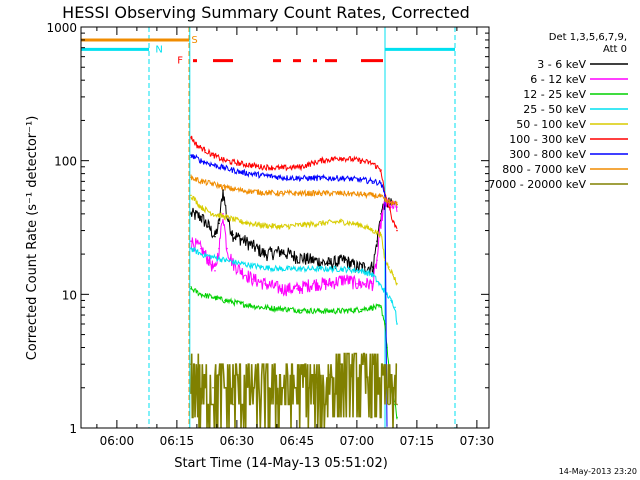  Describe the element at coordinates (544, 169) in the screenshot. I see `legend-label: 800 - 7000 keV` at that location.